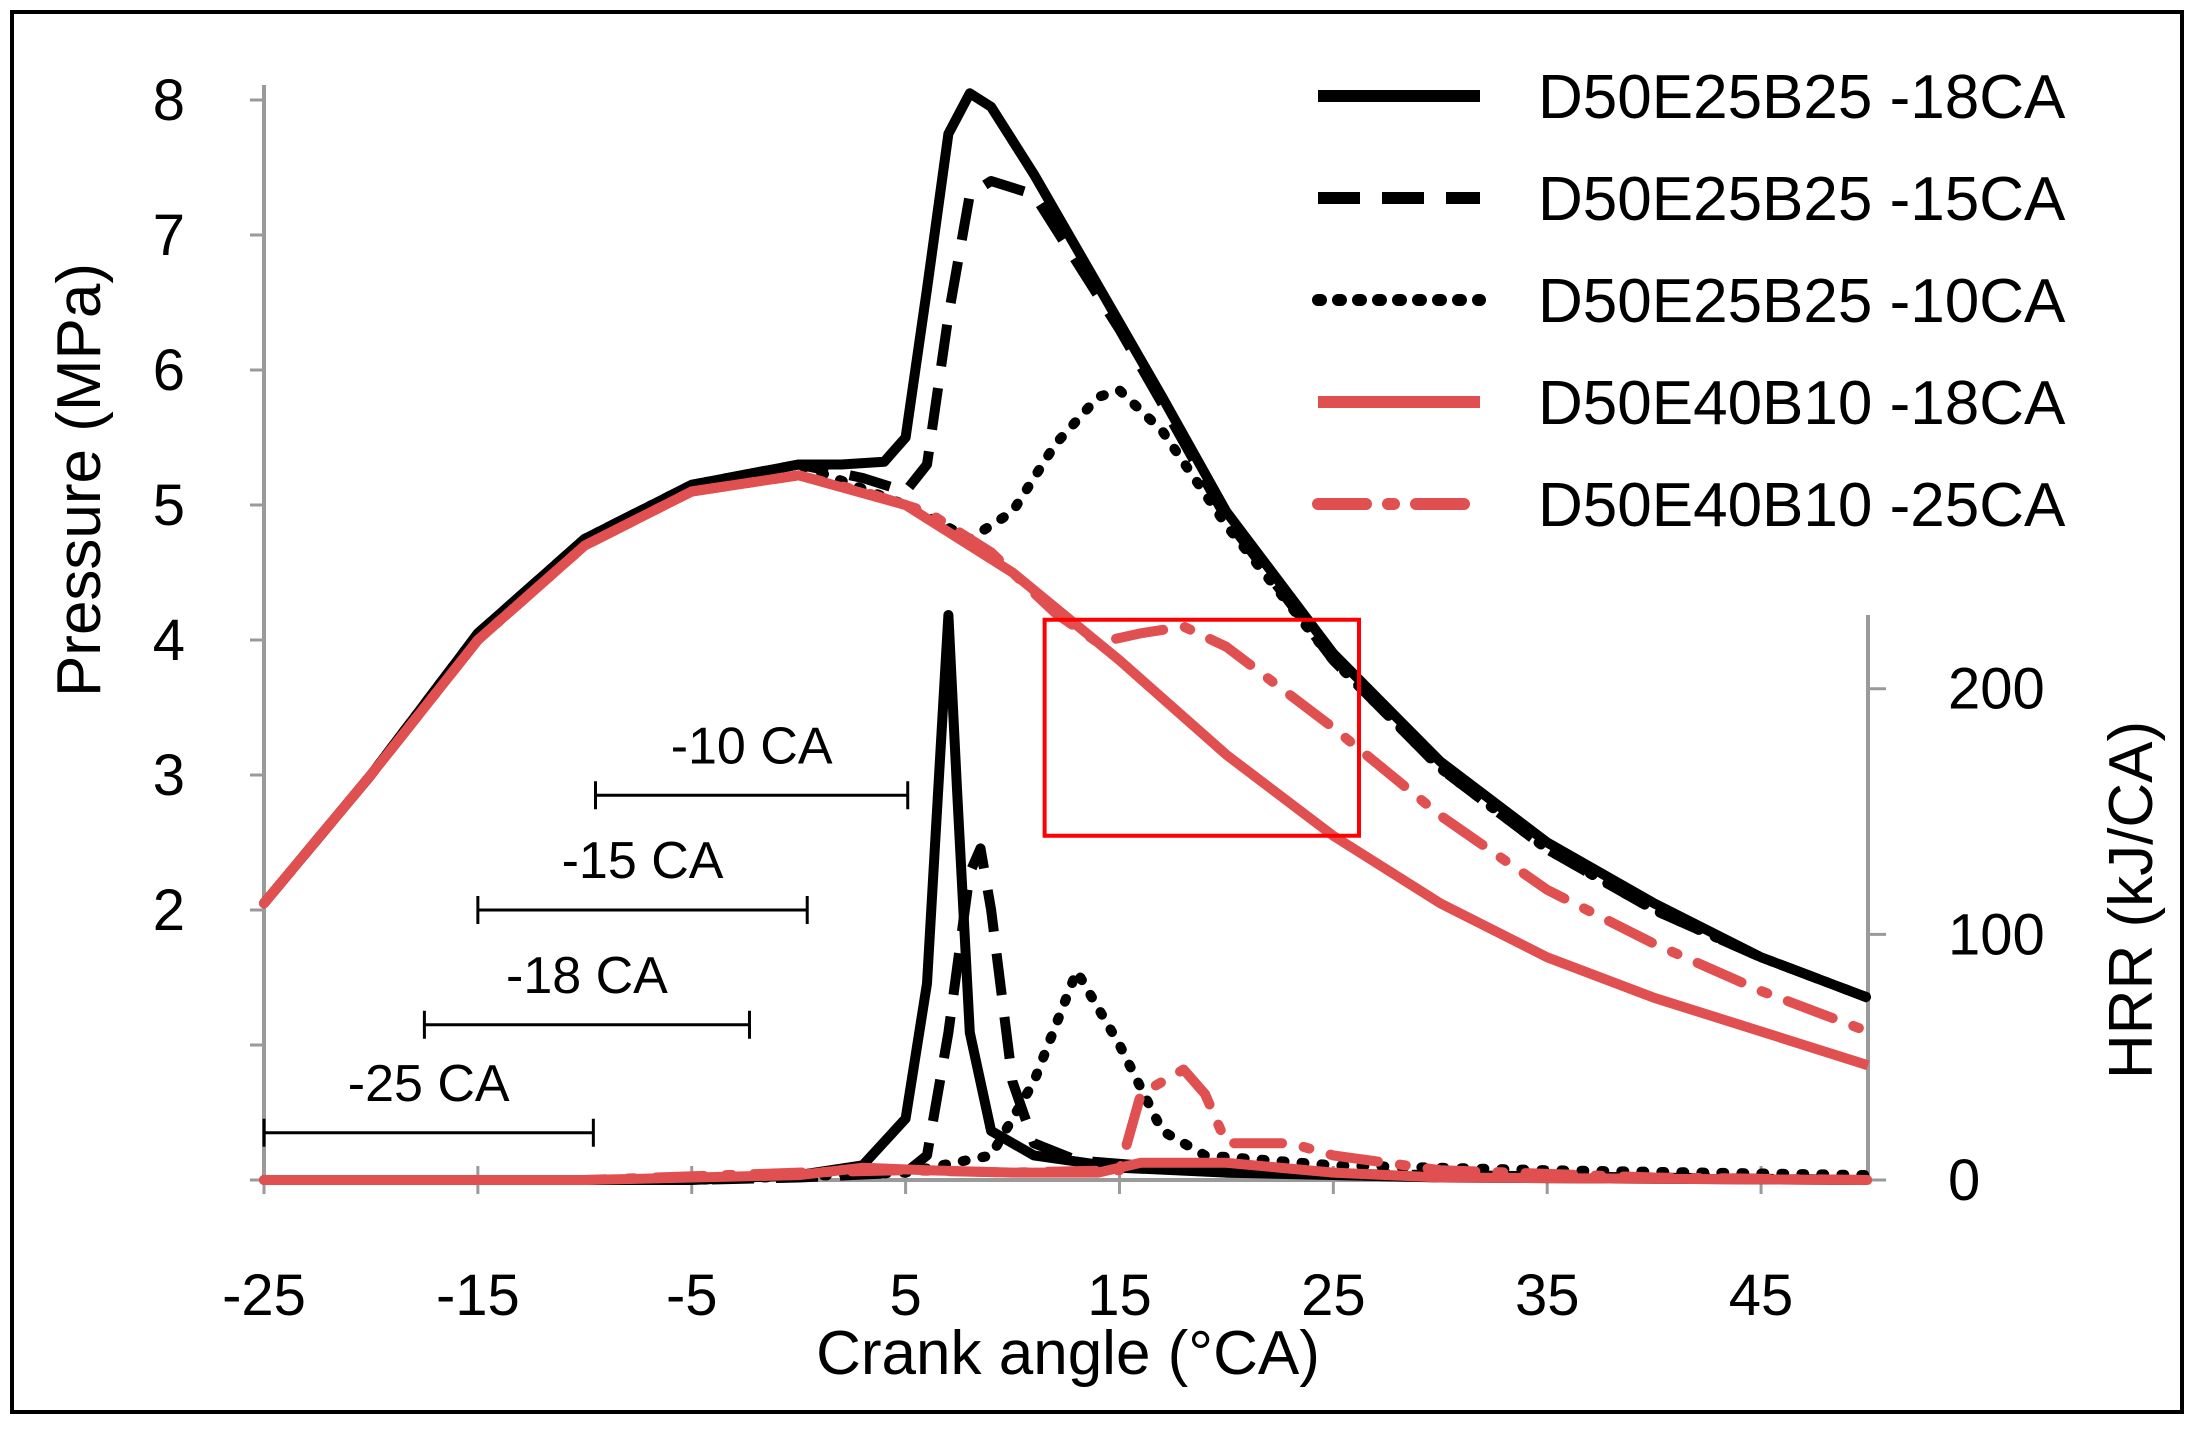 The image size is (2194, 1440). What do you see at coordinates (169, 100) in the screenshot?
I see `y-left-tick-label: 8` at bounding box center [169, 100].